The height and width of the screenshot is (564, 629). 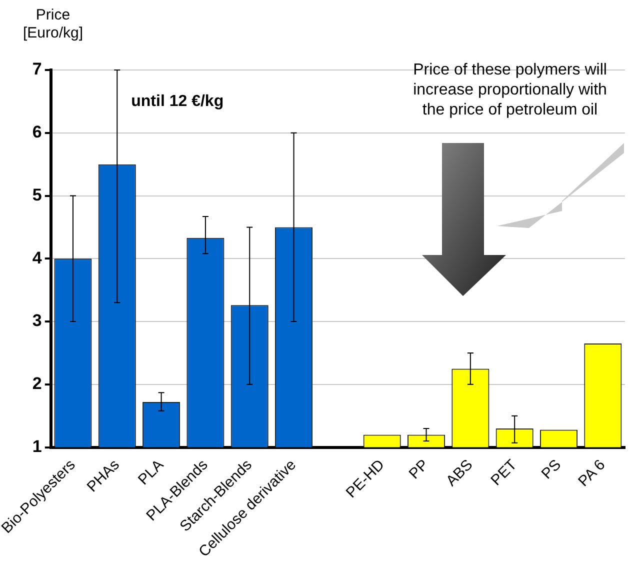 What do you see at coordinates (37, 384) in the screenshot?
I see `y-tick-label: 2` at bounding box center [37, 384].